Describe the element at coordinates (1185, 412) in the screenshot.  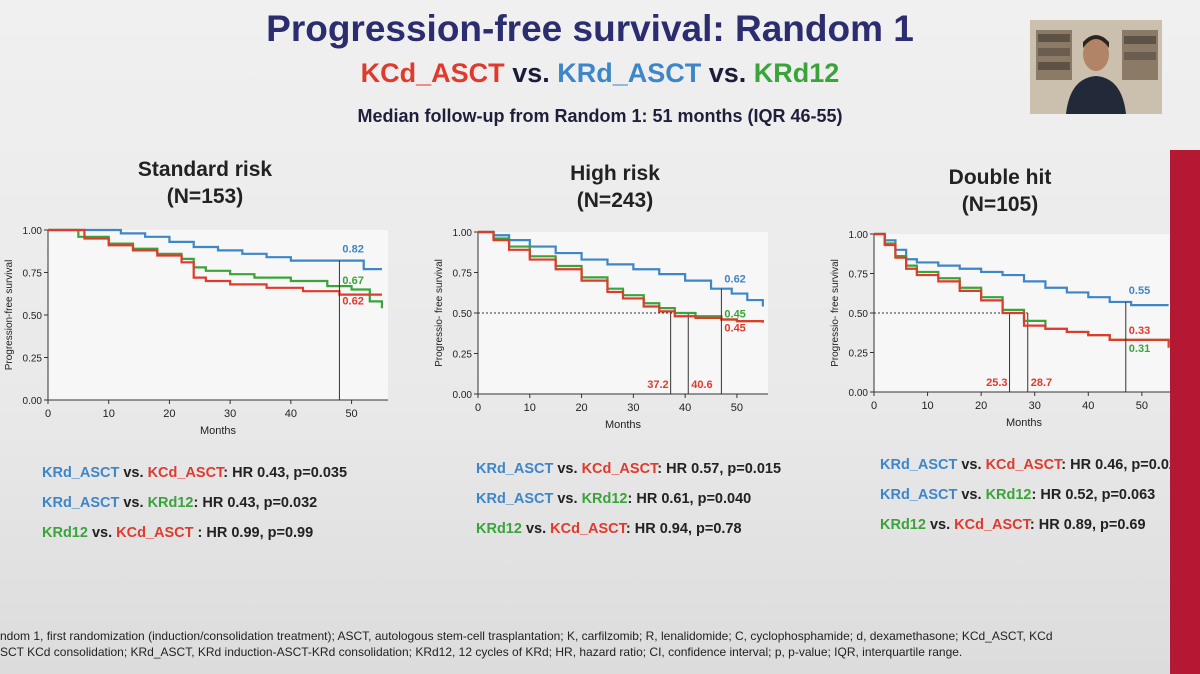
I see `side-banner` at that location.